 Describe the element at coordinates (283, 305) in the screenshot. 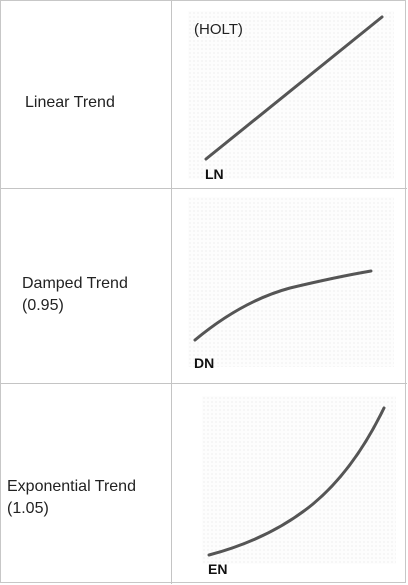

I see `damped-trend-curve` at that location.